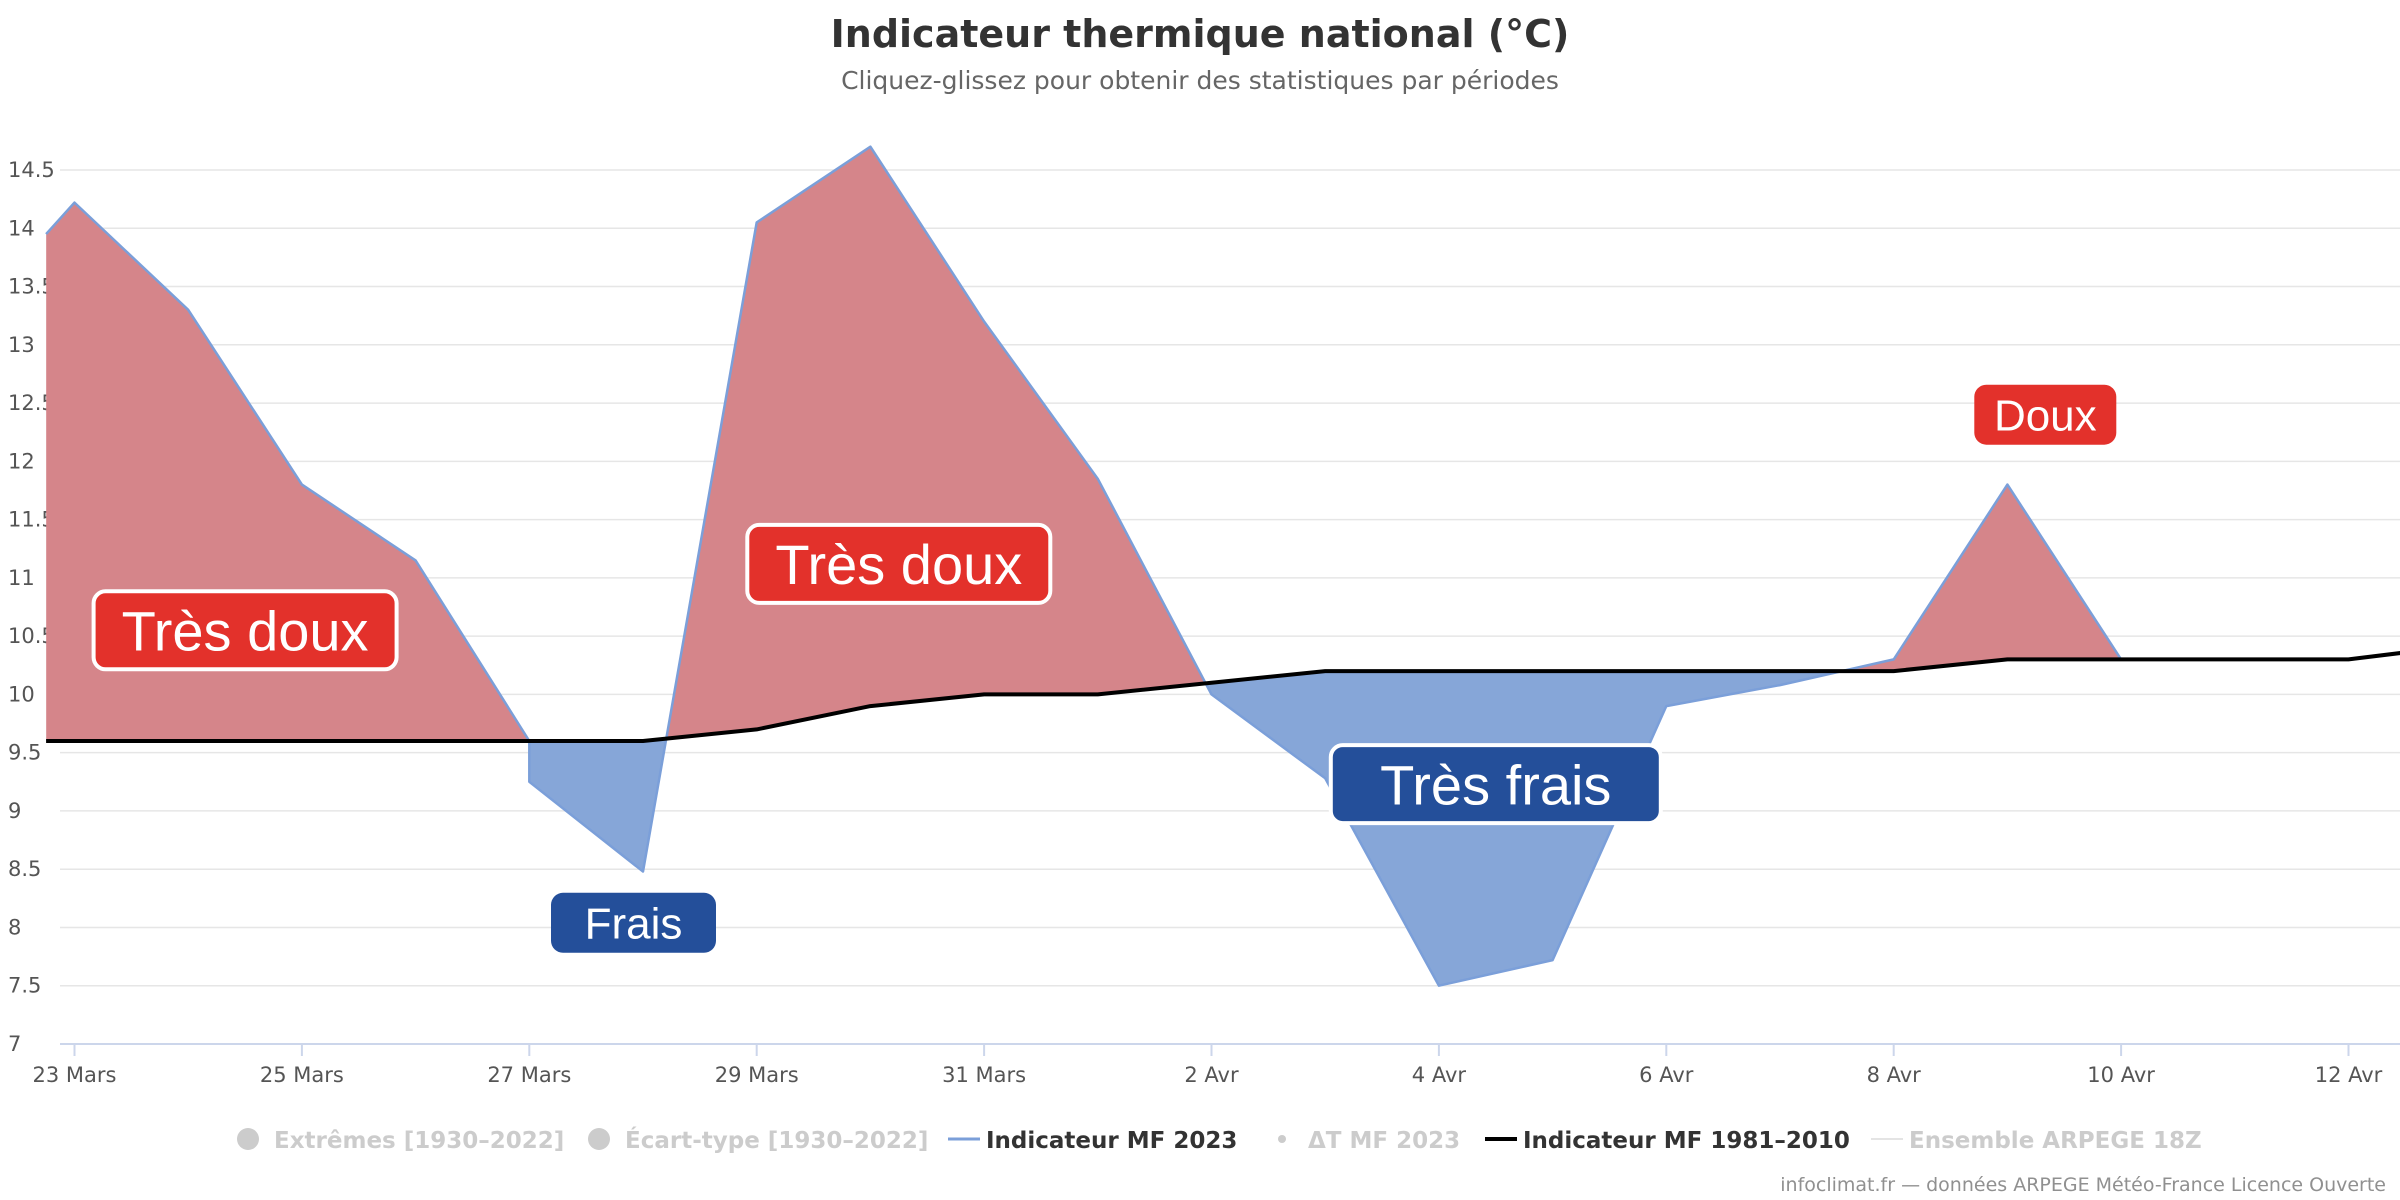  I want to click on annotation-label: Doux, so click(2045, 414).